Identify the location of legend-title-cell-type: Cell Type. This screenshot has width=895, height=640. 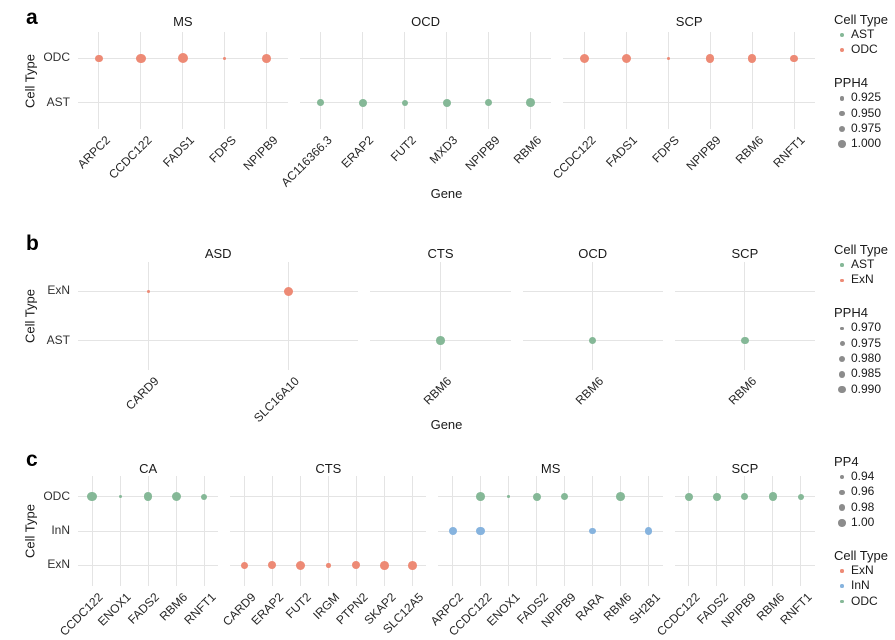
(861, 555).